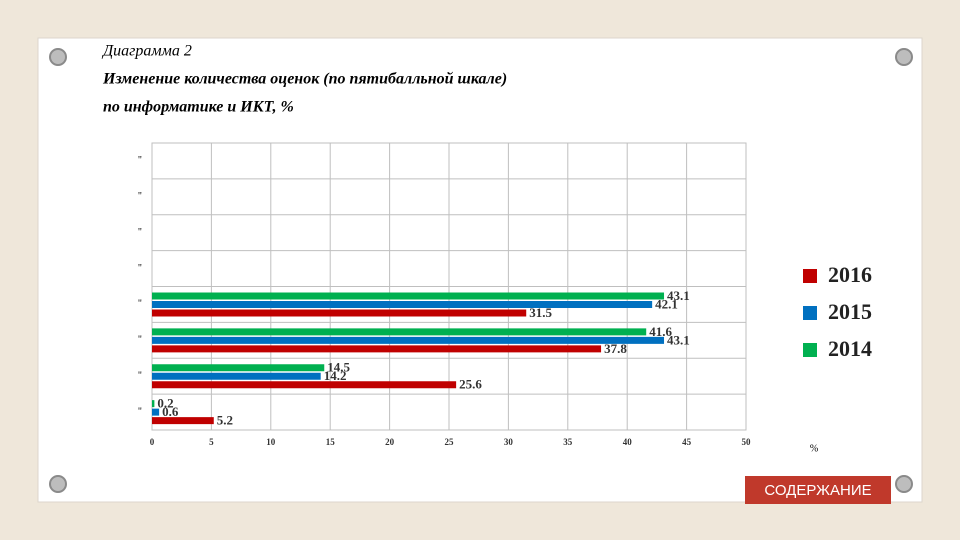 This screenshot has height=540, width=960. What do you see at coordinates (152, 442) in the screenshot?
I see `x-tick-label: 0` at bounding box center [152, 442].